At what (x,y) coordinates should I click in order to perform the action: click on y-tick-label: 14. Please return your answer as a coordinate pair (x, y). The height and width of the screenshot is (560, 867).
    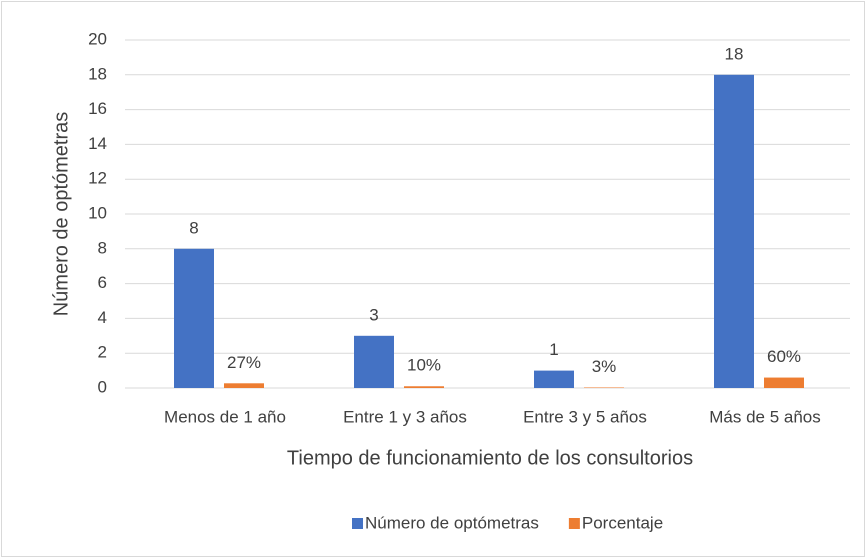
    Looking at the image, I should click on (97, 143).